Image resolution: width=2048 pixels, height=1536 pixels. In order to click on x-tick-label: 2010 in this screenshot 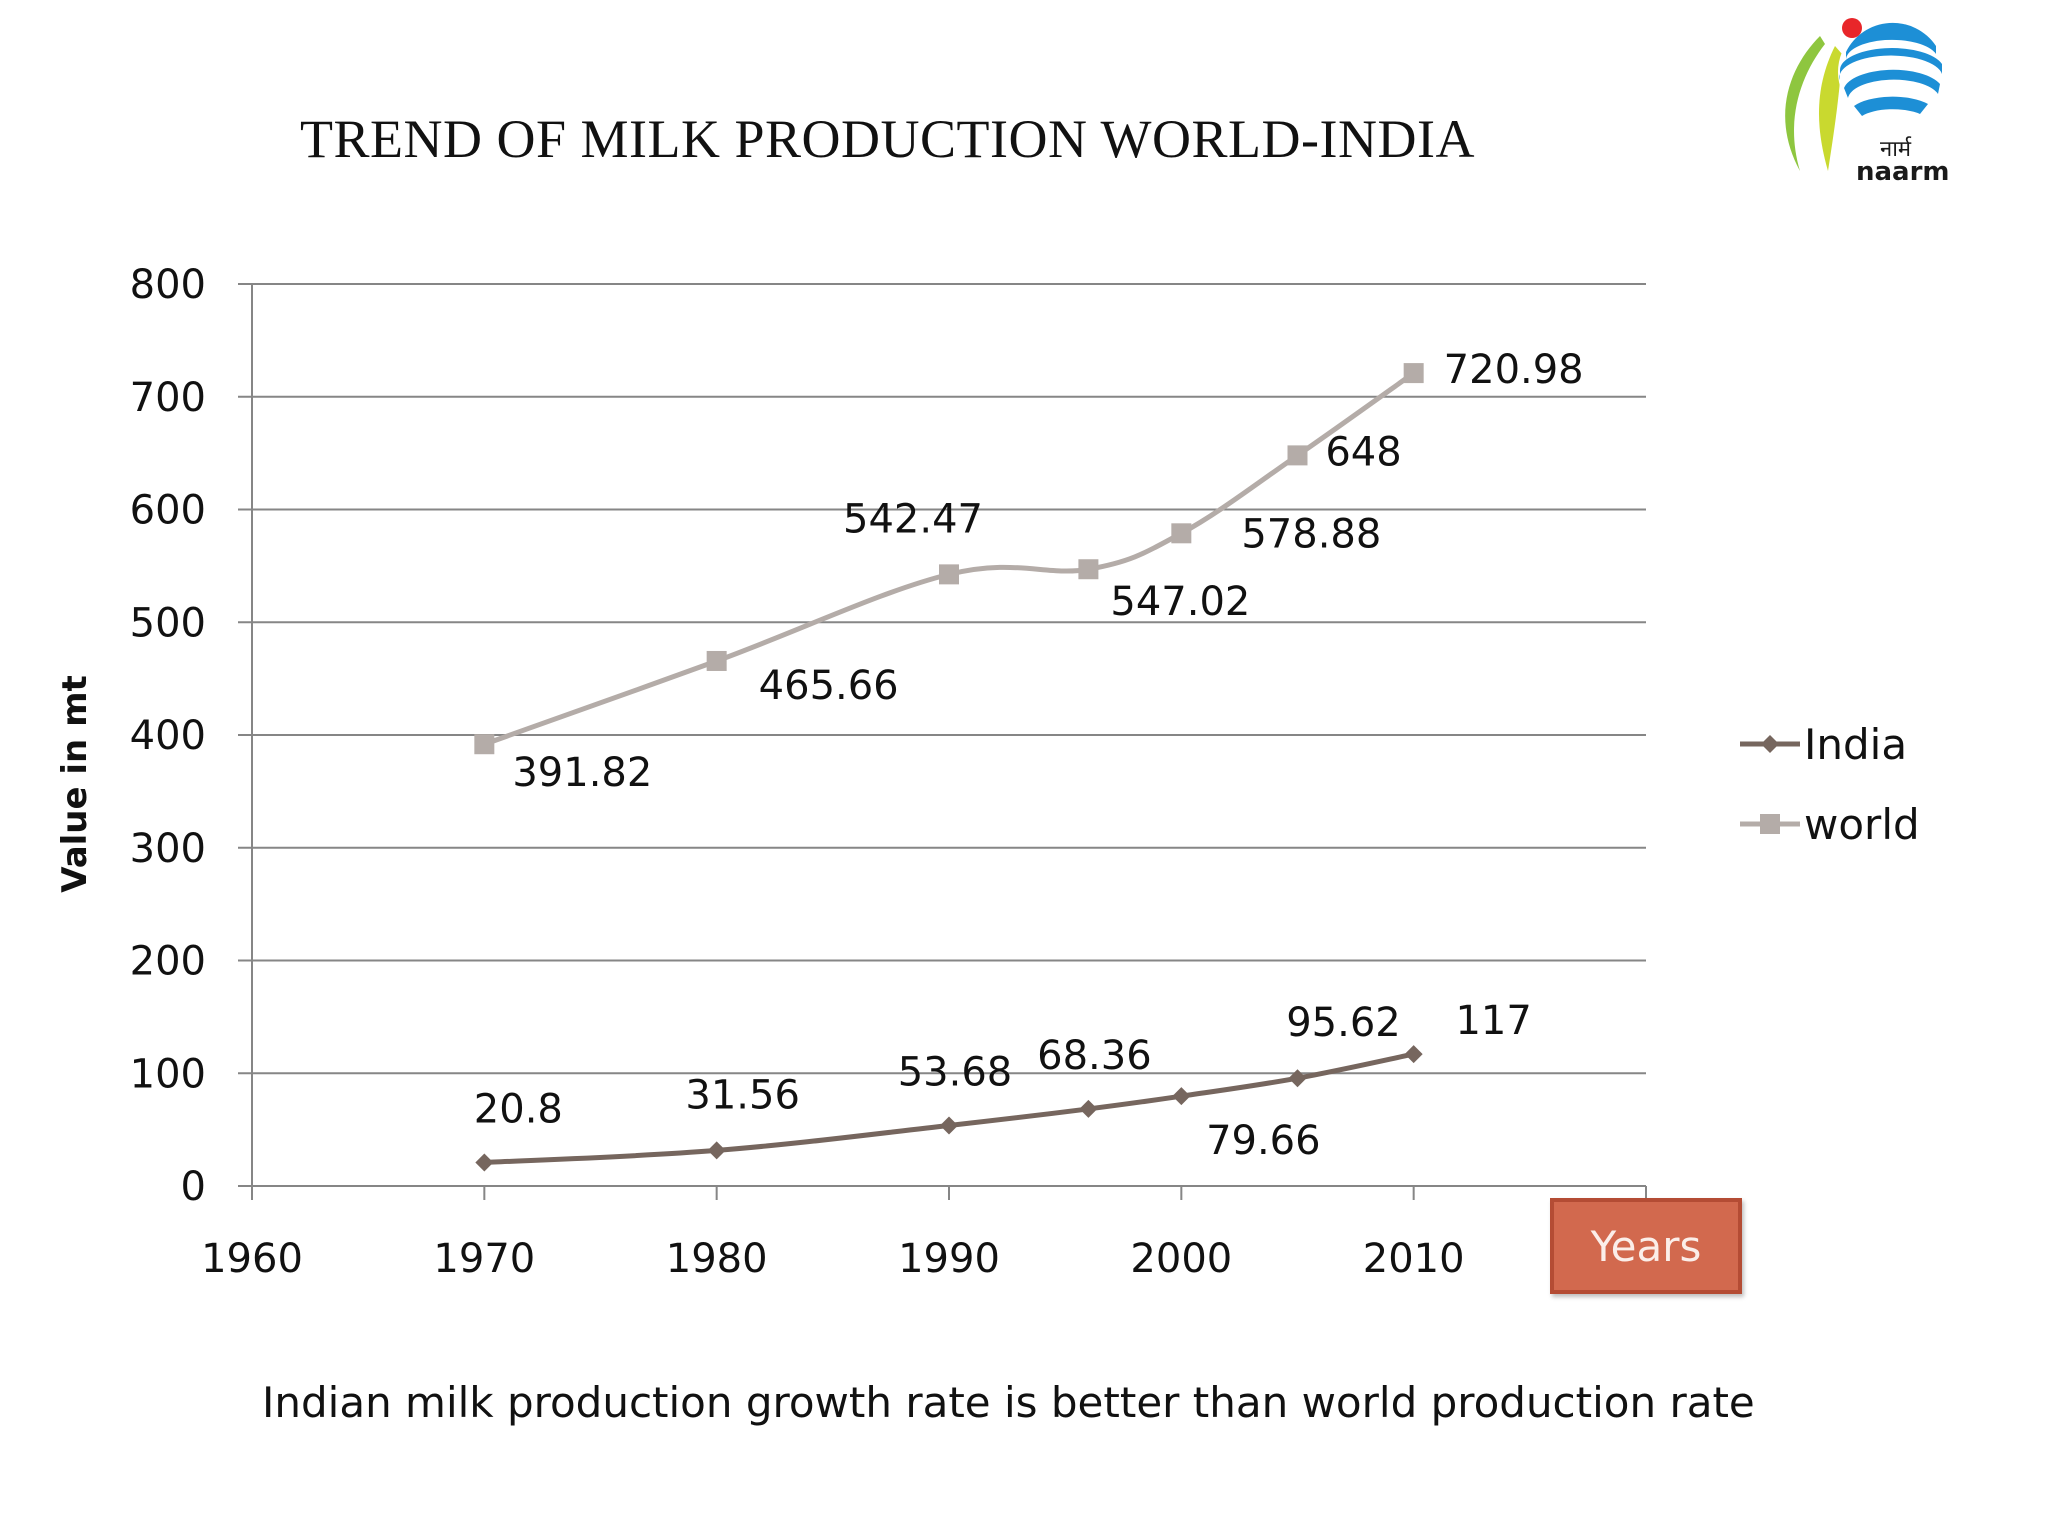, I will do `click(1414, 1259)`.